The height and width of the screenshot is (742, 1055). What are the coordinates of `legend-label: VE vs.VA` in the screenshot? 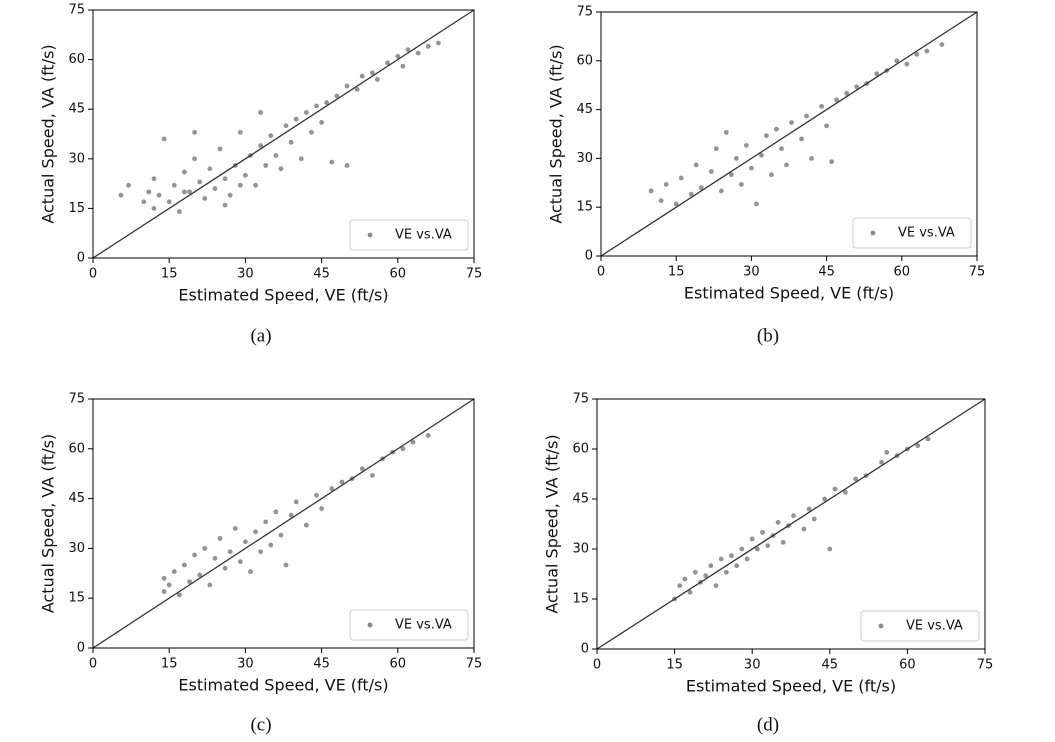 It's located at (423, 235).